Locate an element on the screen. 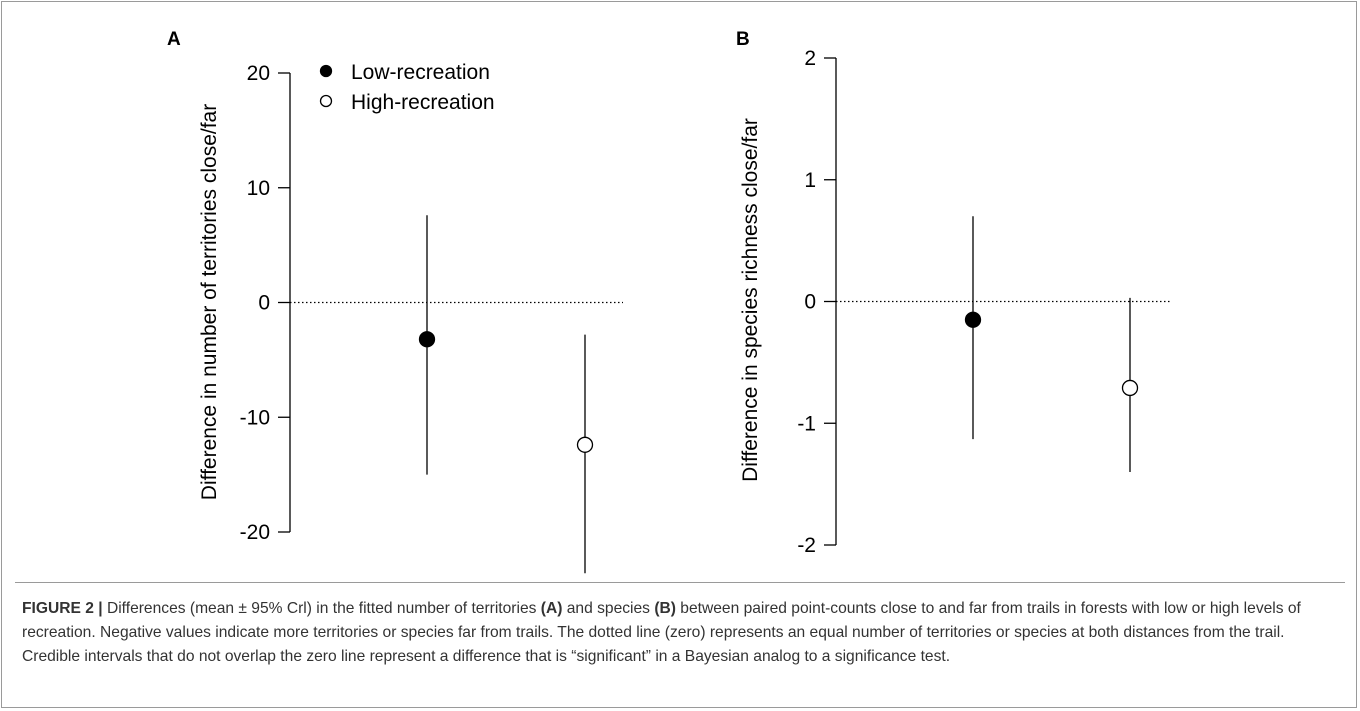 The height and width of the screenshot is (711, 1360). y-tick-label-a: 20 is located at coordinates (258, 73).